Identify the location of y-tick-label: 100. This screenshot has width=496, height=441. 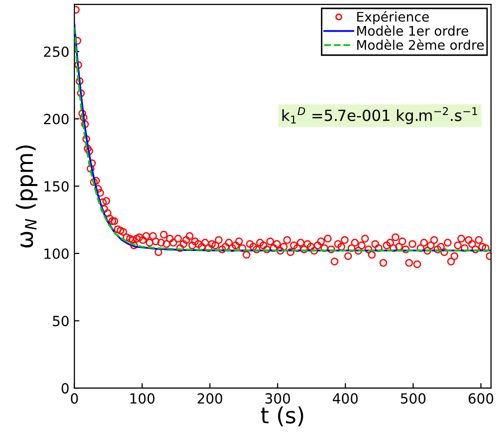
(56, 253).